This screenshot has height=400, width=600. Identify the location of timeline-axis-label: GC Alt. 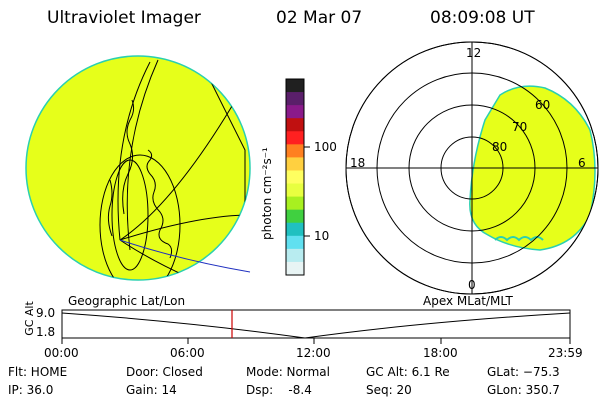
(29, 318).